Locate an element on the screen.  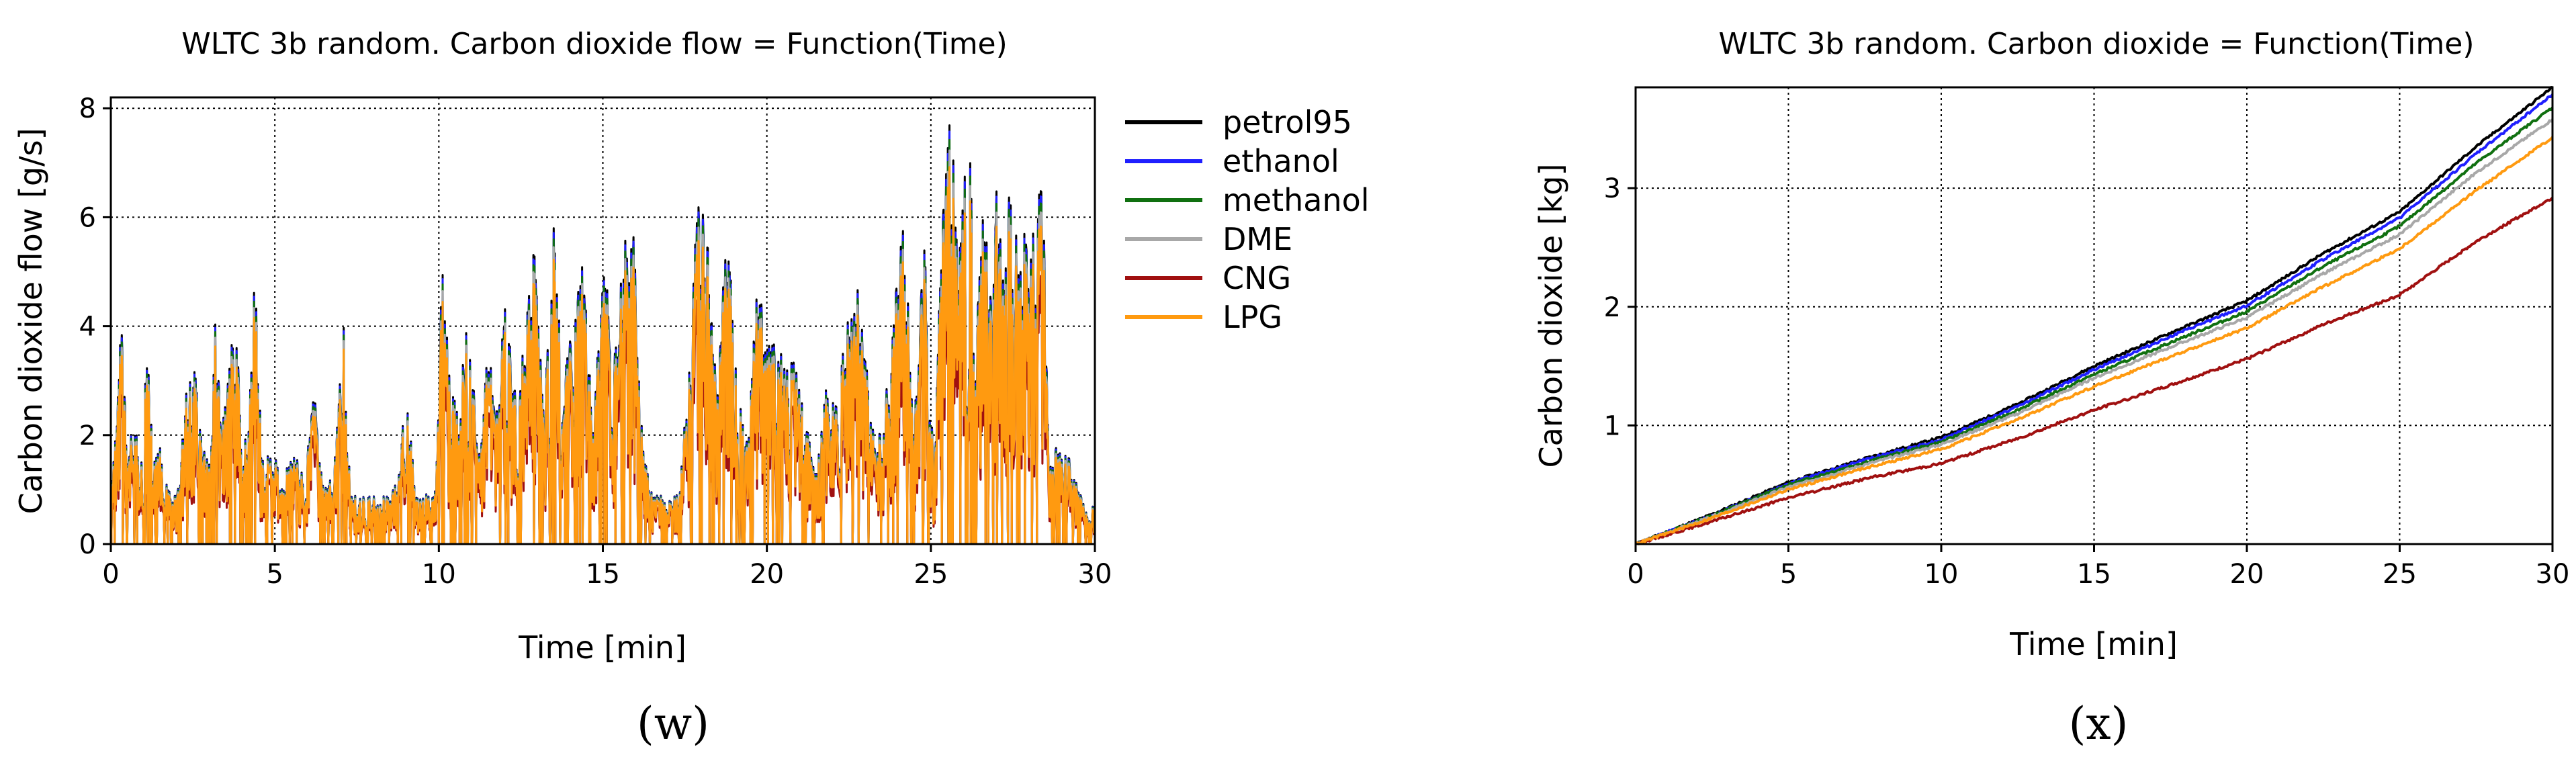
legend-label-dme: DME is located at coordinates (1257, 239).